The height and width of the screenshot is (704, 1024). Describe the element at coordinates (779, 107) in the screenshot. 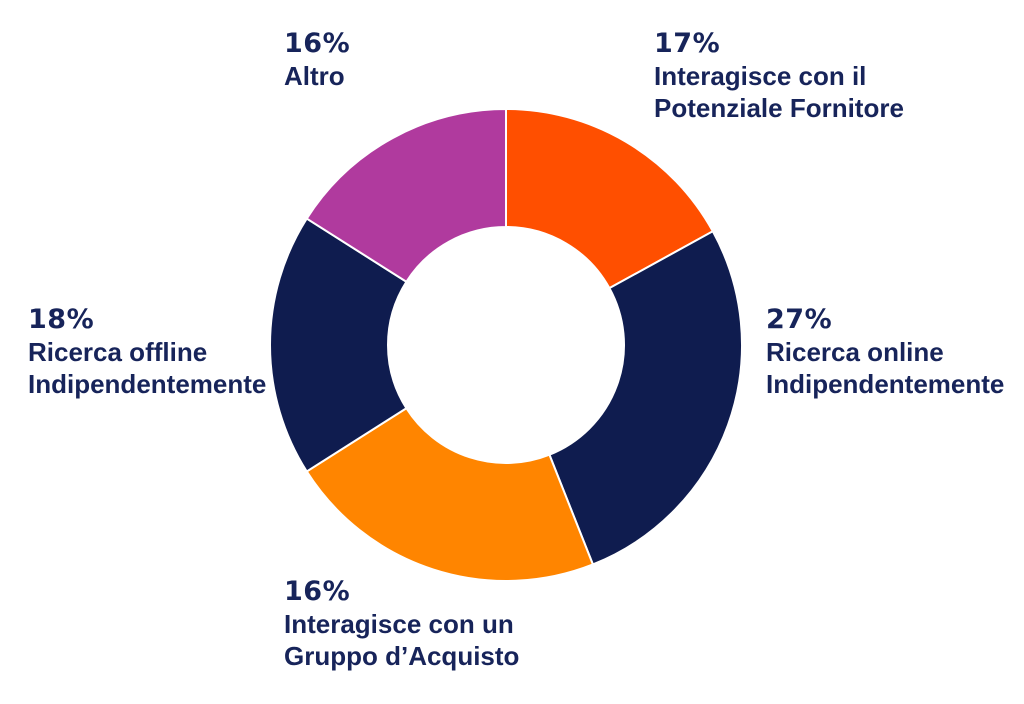

I see `slice-label-line: Potenziale Fornitore` at that location.